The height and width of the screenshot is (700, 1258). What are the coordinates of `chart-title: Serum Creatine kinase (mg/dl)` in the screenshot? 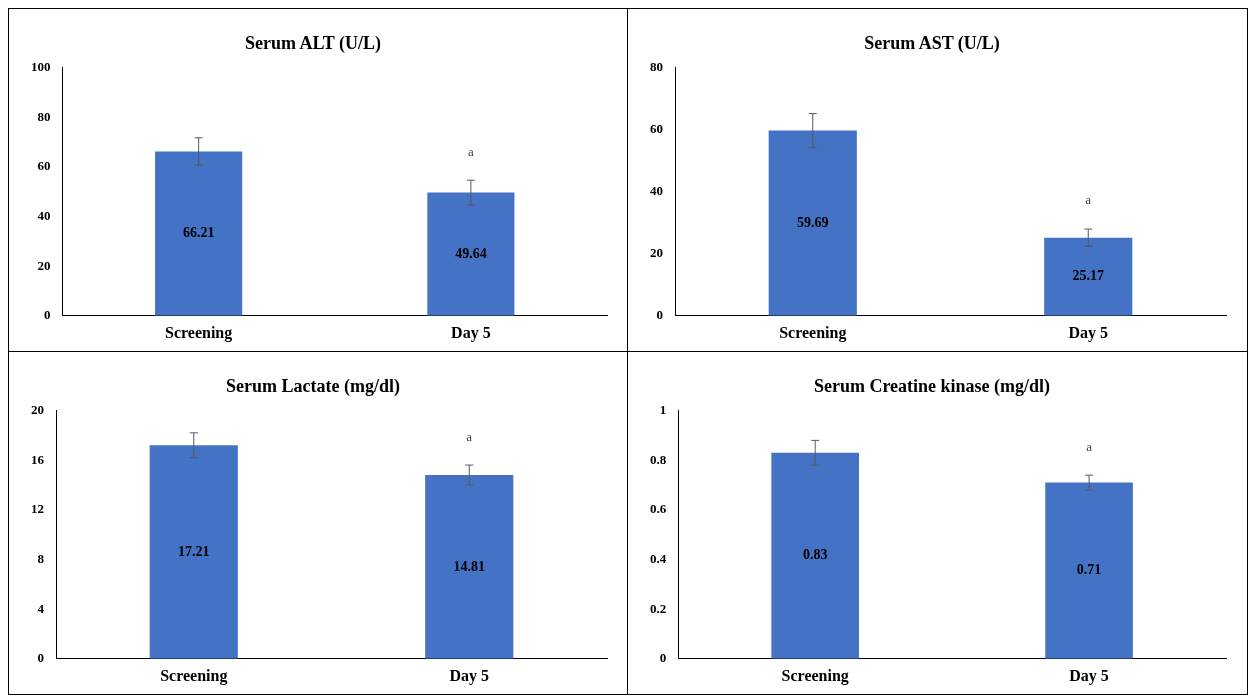 It's located at (932, 387).